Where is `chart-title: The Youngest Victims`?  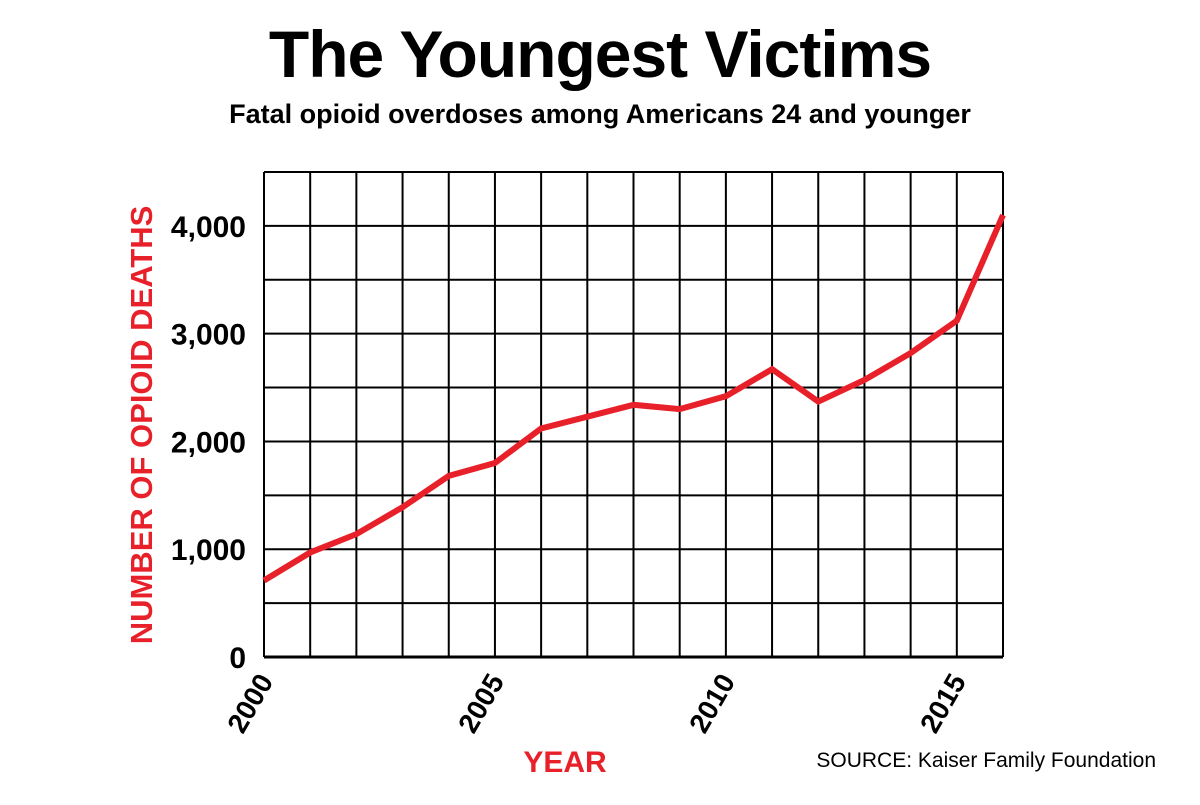 chart-title: The Youngest Victims is located at coordinates (600, 54).